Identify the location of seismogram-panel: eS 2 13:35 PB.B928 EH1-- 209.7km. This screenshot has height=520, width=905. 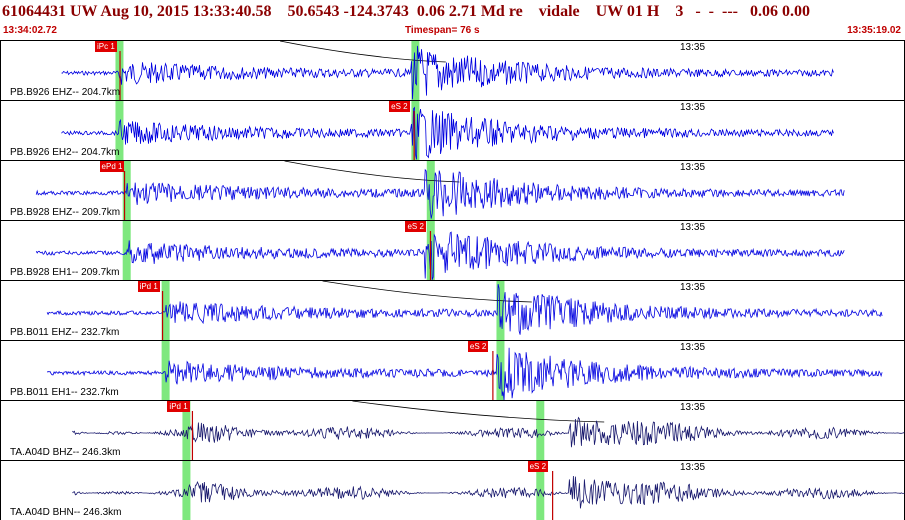
(452, 250).